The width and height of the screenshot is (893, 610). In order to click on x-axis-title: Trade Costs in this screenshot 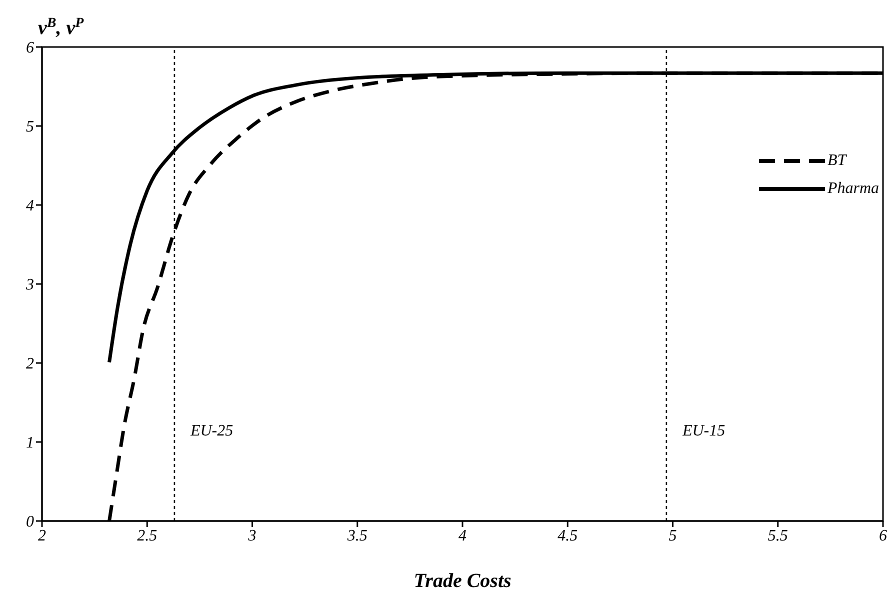, I will do `click(463, 581)`.